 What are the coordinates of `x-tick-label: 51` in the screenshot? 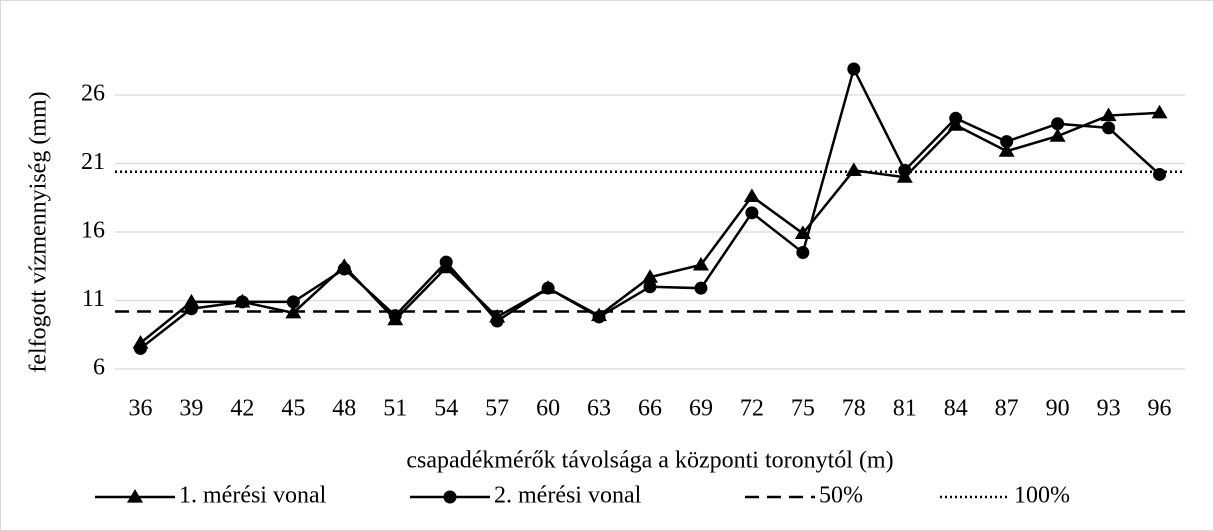 It's located at (395, 409).